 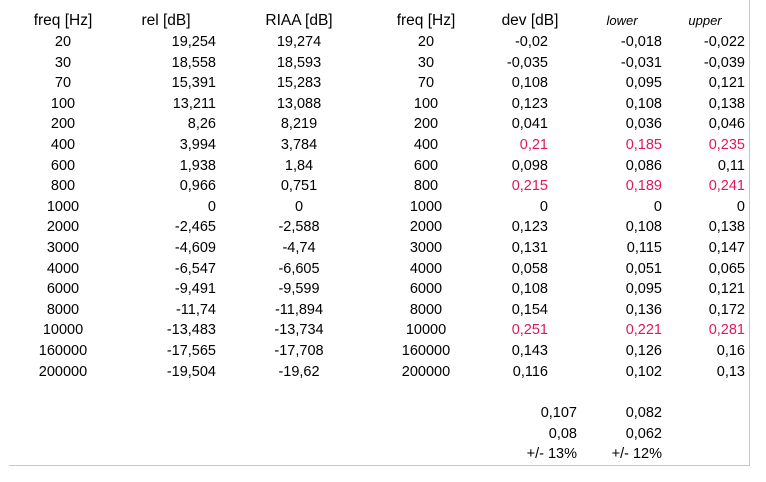 I want to click on cell-lower: -0,018, so click(x=641, y=42).